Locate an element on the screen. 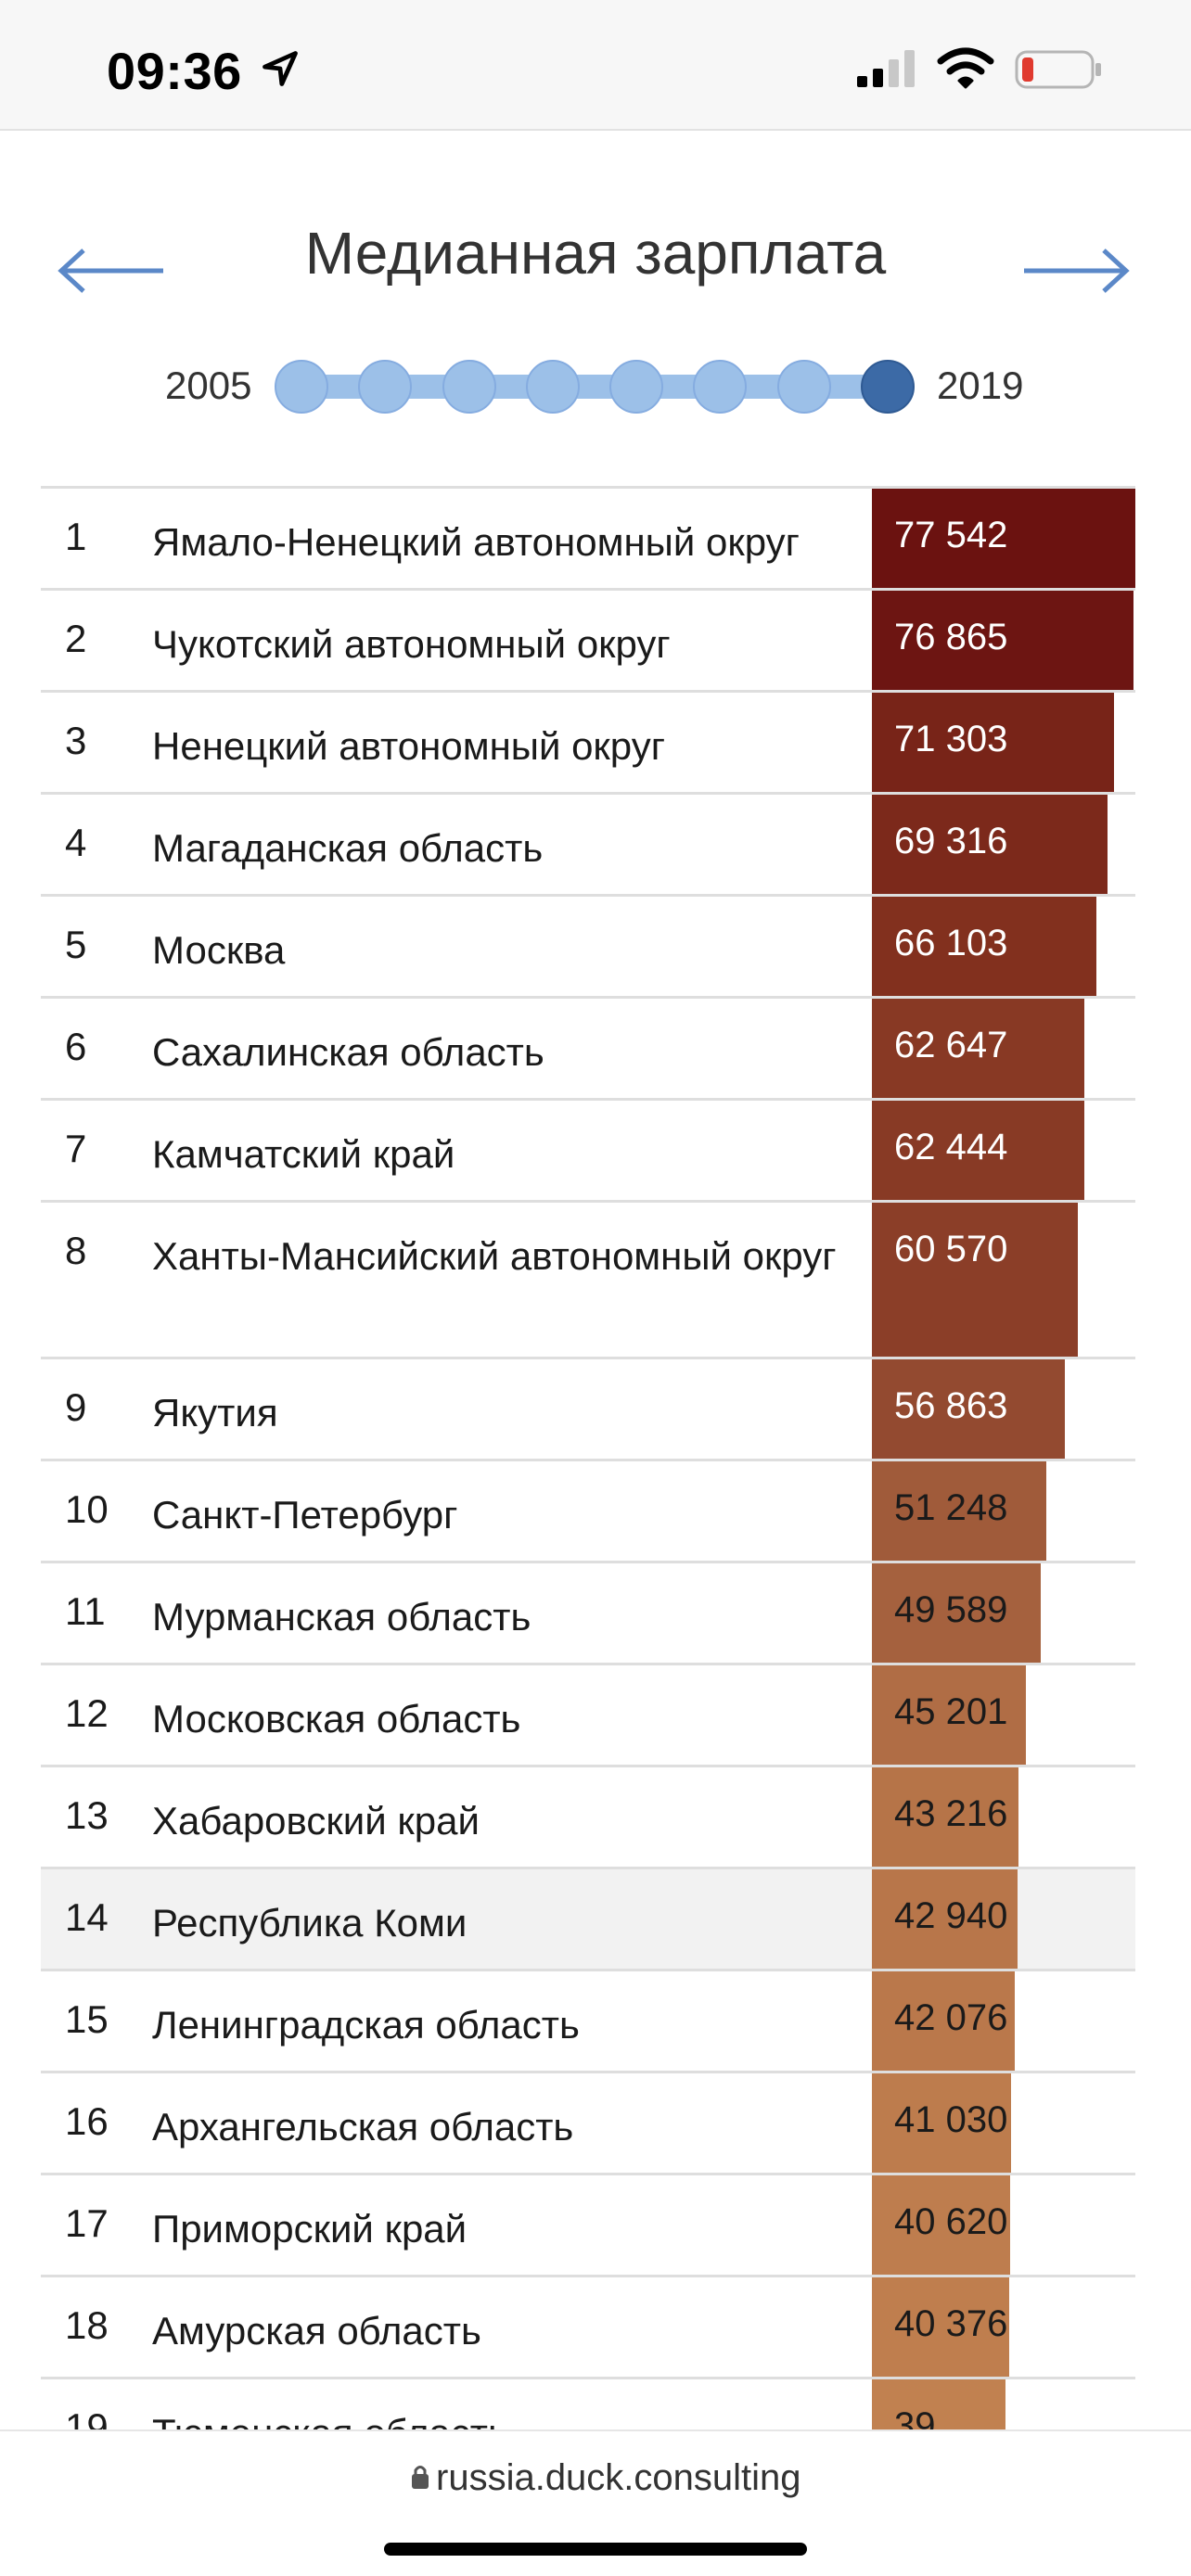 Image resolution: width=1191 pixels, height=2576 pixels. rank-number: 4 is located at coordinates (76, 843).